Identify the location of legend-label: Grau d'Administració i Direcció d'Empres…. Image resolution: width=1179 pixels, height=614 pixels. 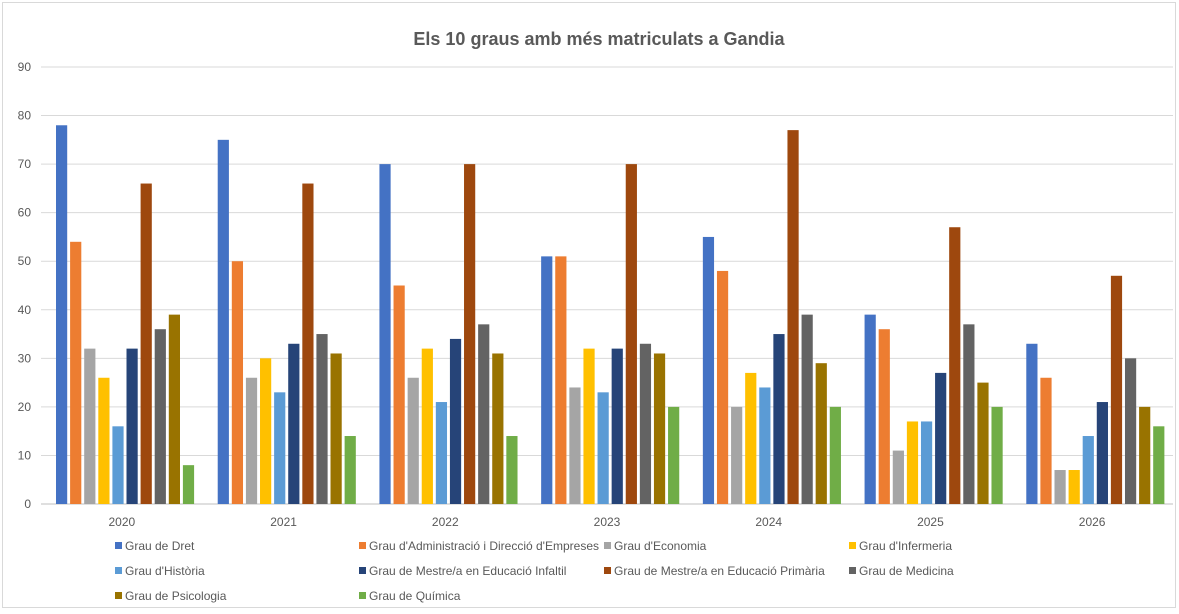
(484, 546).